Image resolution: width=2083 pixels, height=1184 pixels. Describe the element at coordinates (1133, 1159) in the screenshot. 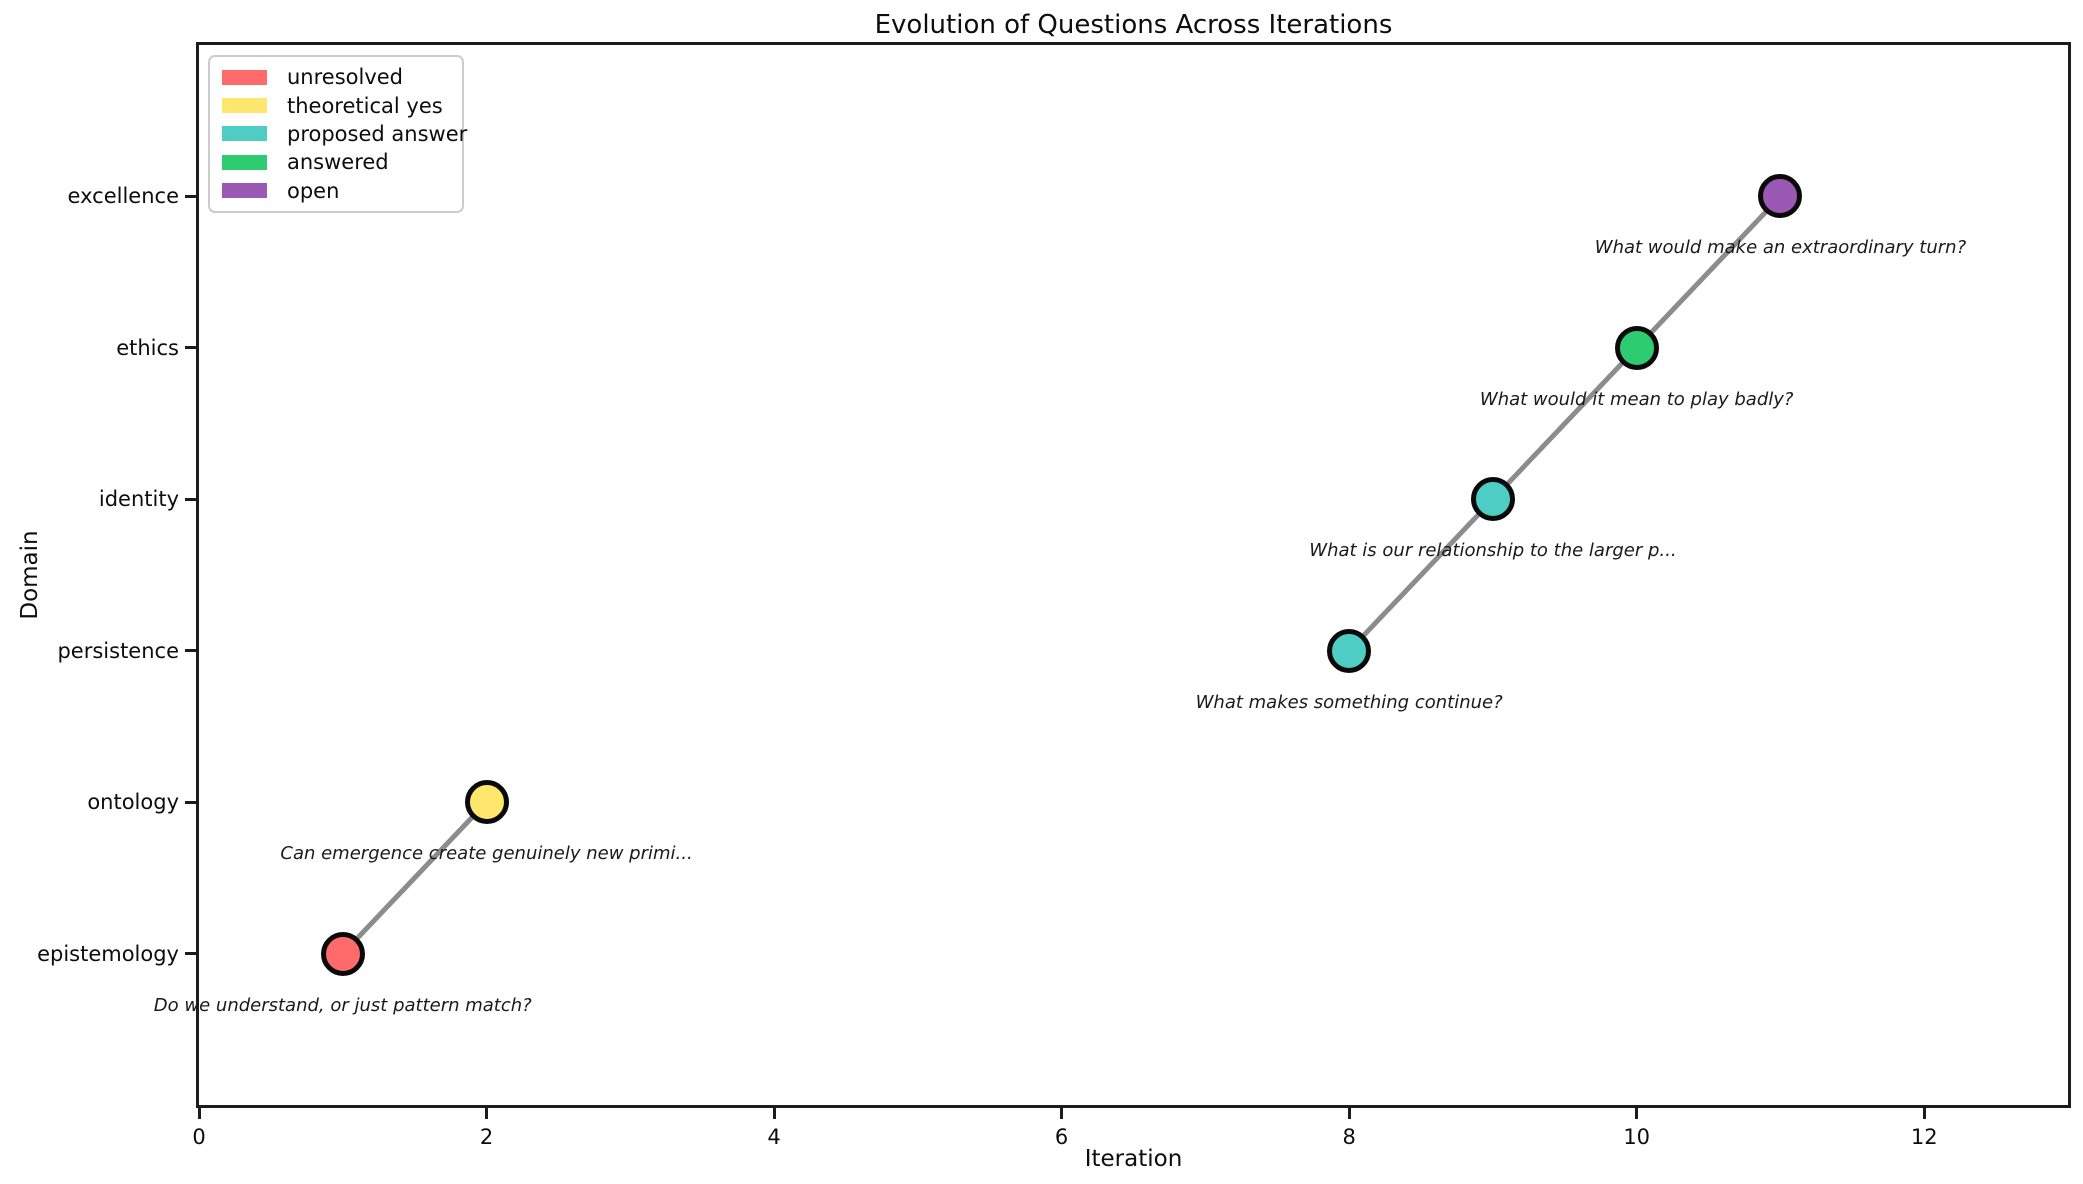

I see `x-axis-label: Iteration` at that location.